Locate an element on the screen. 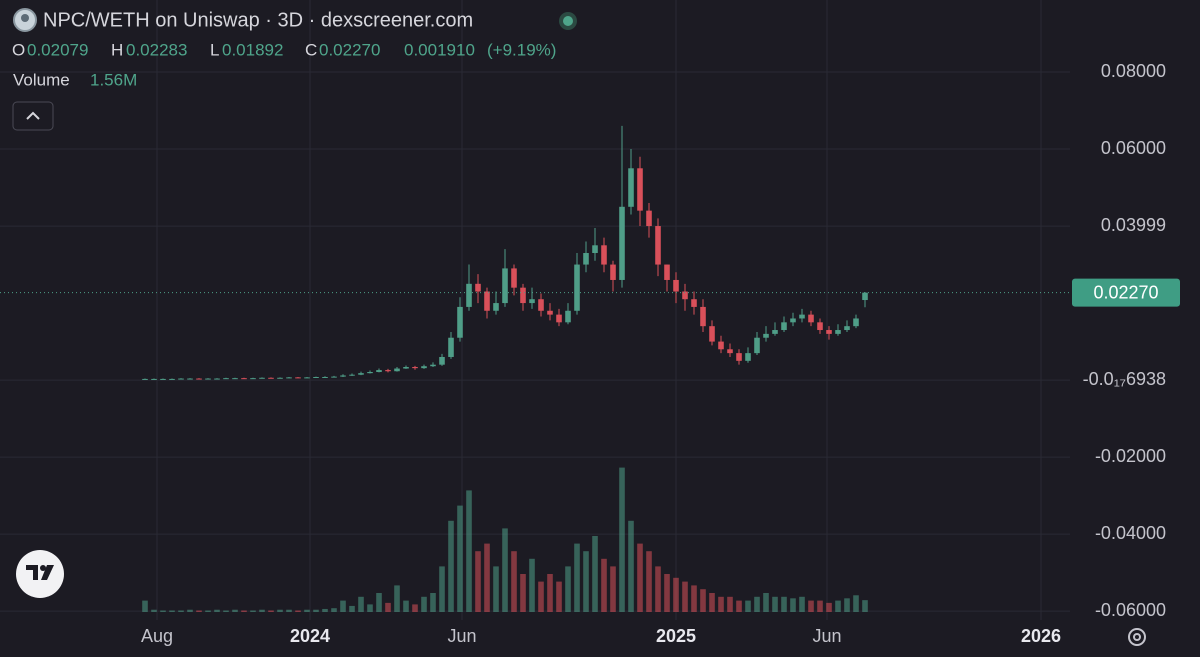 This screenshot has height=657, width=1200. low-value: 0.01892 is located at coordinates (252, 49).